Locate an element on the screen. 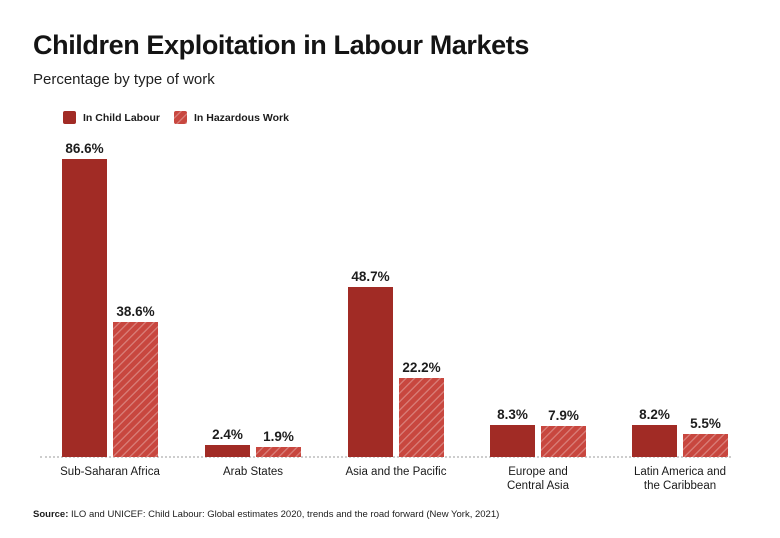 This screenshot has width=780, height=538. solid-red-square-icon is located at coordinates (69, 117).